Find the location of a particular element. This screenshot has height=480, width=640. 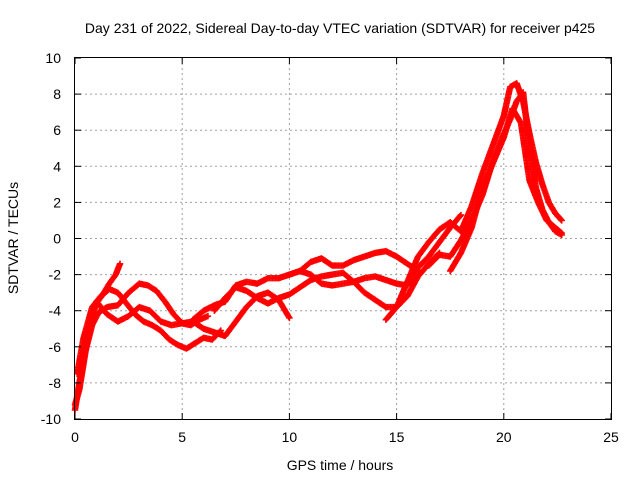

y-tick-label: 10 is located at coordinates (53, 58).